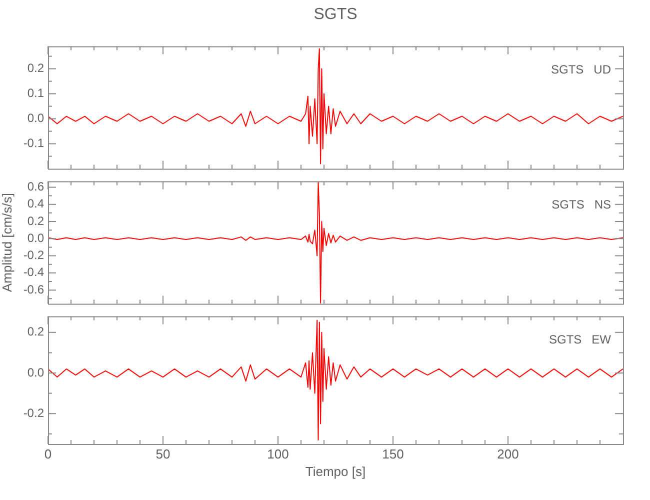 This screenshot has width=650, height=500. What do you see at coordinates (7, 242) in the screenshot?
I see `y-axis-title: Amplitud [cm/s/s]` at bounding box center [7, 242].